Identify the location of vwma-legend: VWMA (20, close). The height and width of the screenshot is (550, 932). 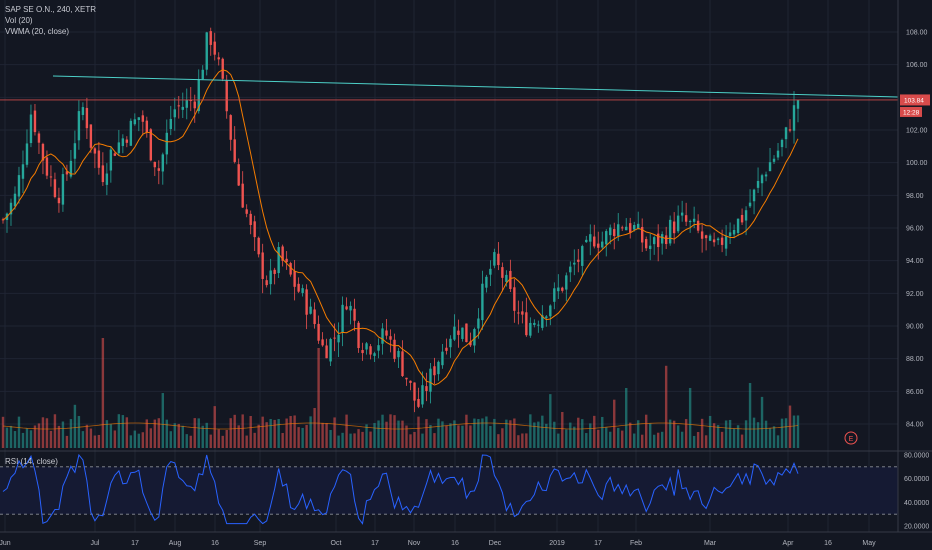
(37, 31).